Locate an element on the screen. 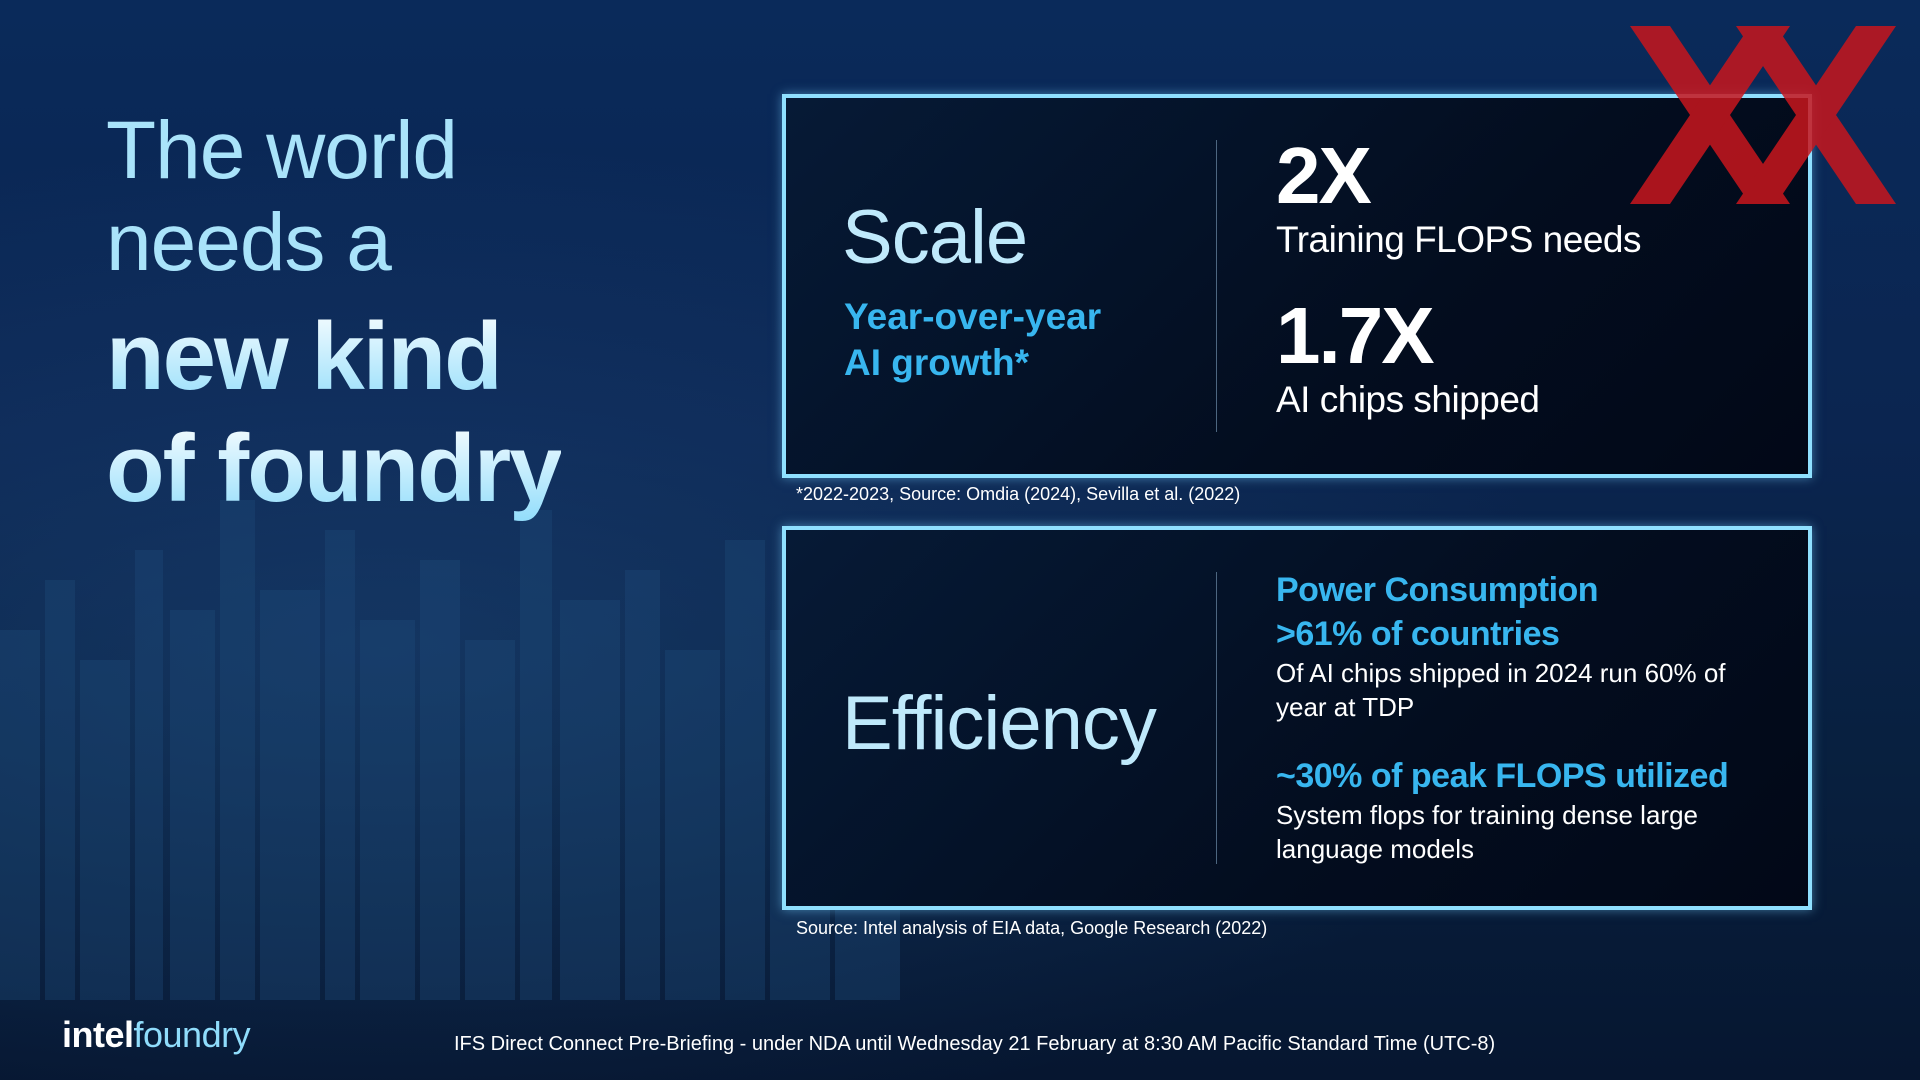 This screenshot has width=1920, height=1080. stat-ai-chips-value: 1.7X is located at coordinates (1355, 335).